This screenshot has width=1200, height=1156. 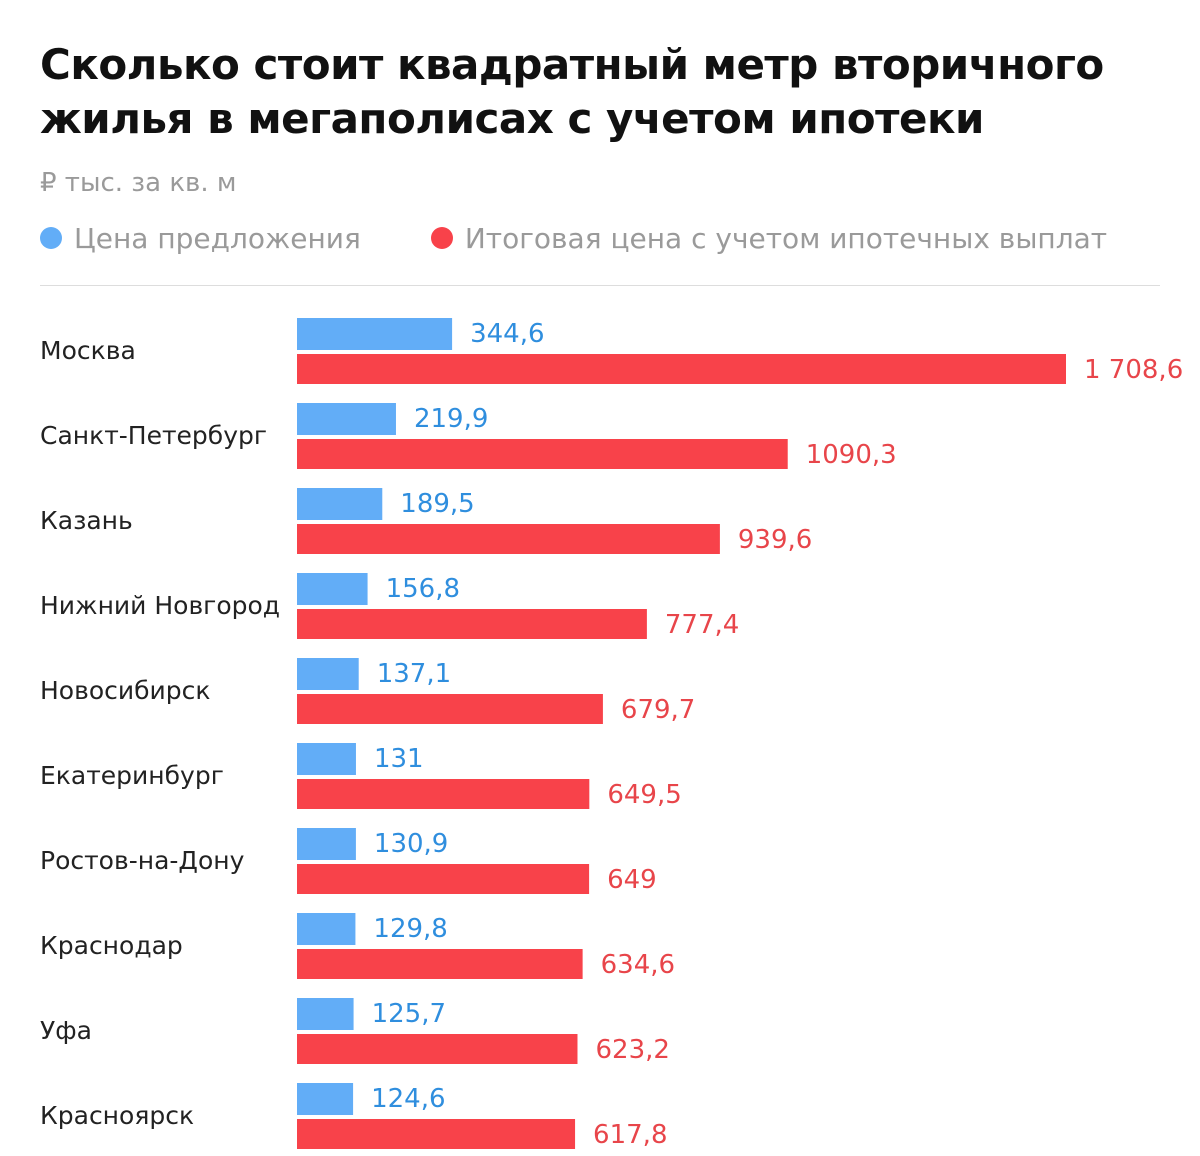 What do you see at coordinates (632, 1050) in the screenshot?
I see `value-label-total: 623,2` at bounding box center [632, 1050].